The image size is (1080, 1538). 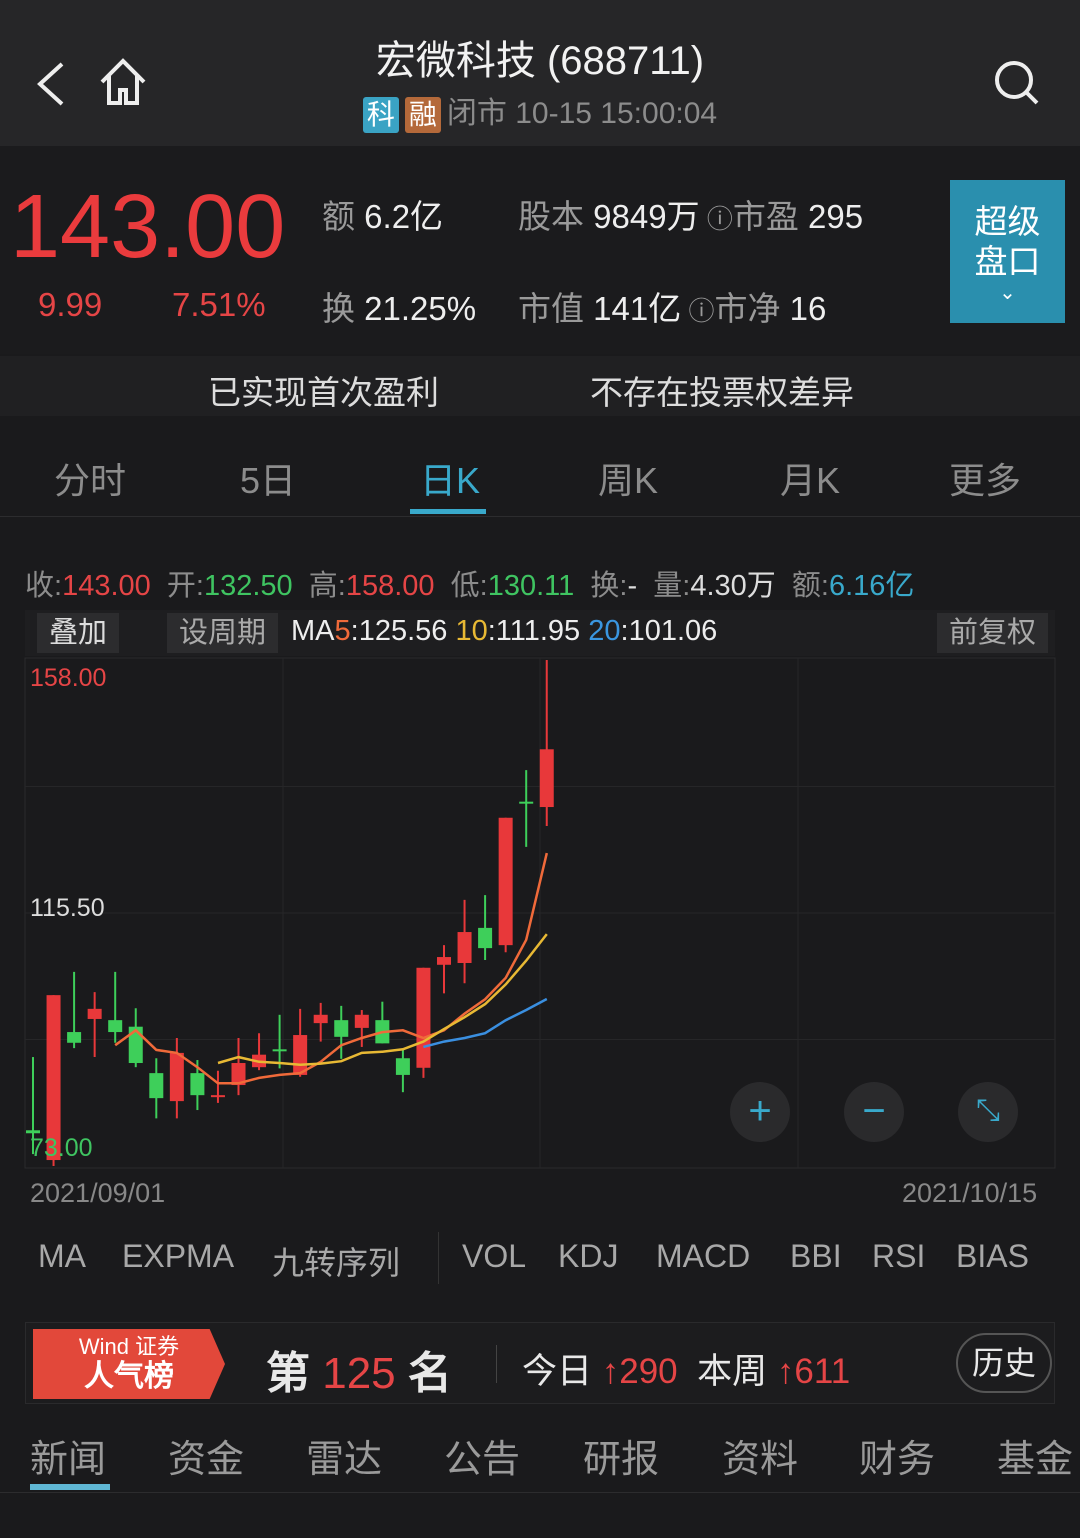 I want to click on zoom-in-button: +, so click(x=760, y=1112).